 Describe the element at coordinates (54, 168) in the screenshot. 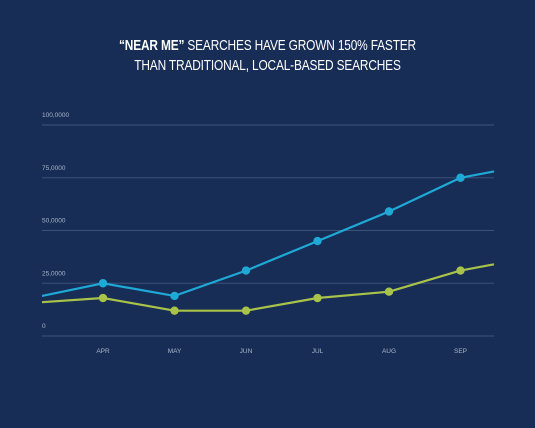

I see `y-tick-label: 75,0000` at that location.